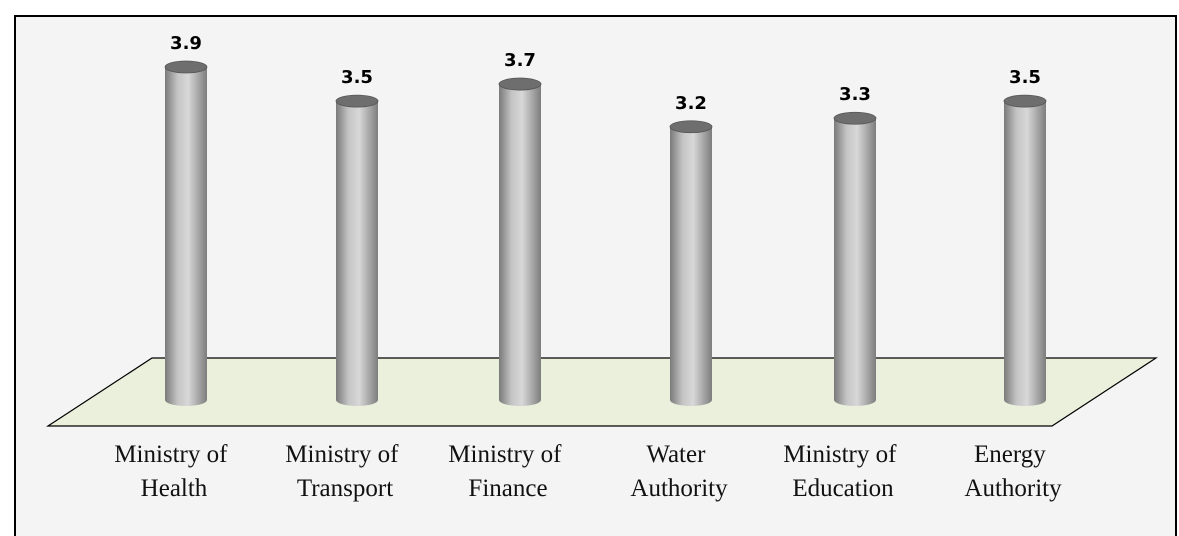 This screenshot has width=1179, height=536. What do you see at coordinates (186, 43) in the screenshot?
I see `value-label: 3.9` at bounding box center [186, 43].